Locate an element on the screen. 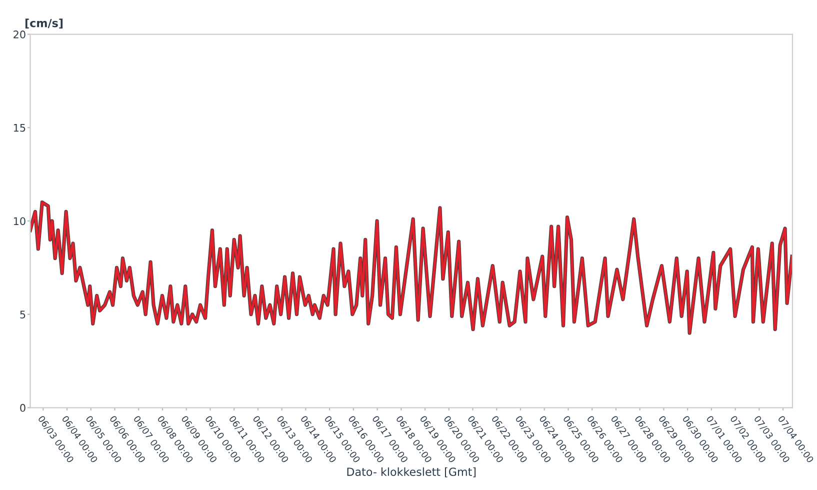 The height and width of the screenshot is (490, 817). y-tick-label: 5 is located at coordinates (23, 314).